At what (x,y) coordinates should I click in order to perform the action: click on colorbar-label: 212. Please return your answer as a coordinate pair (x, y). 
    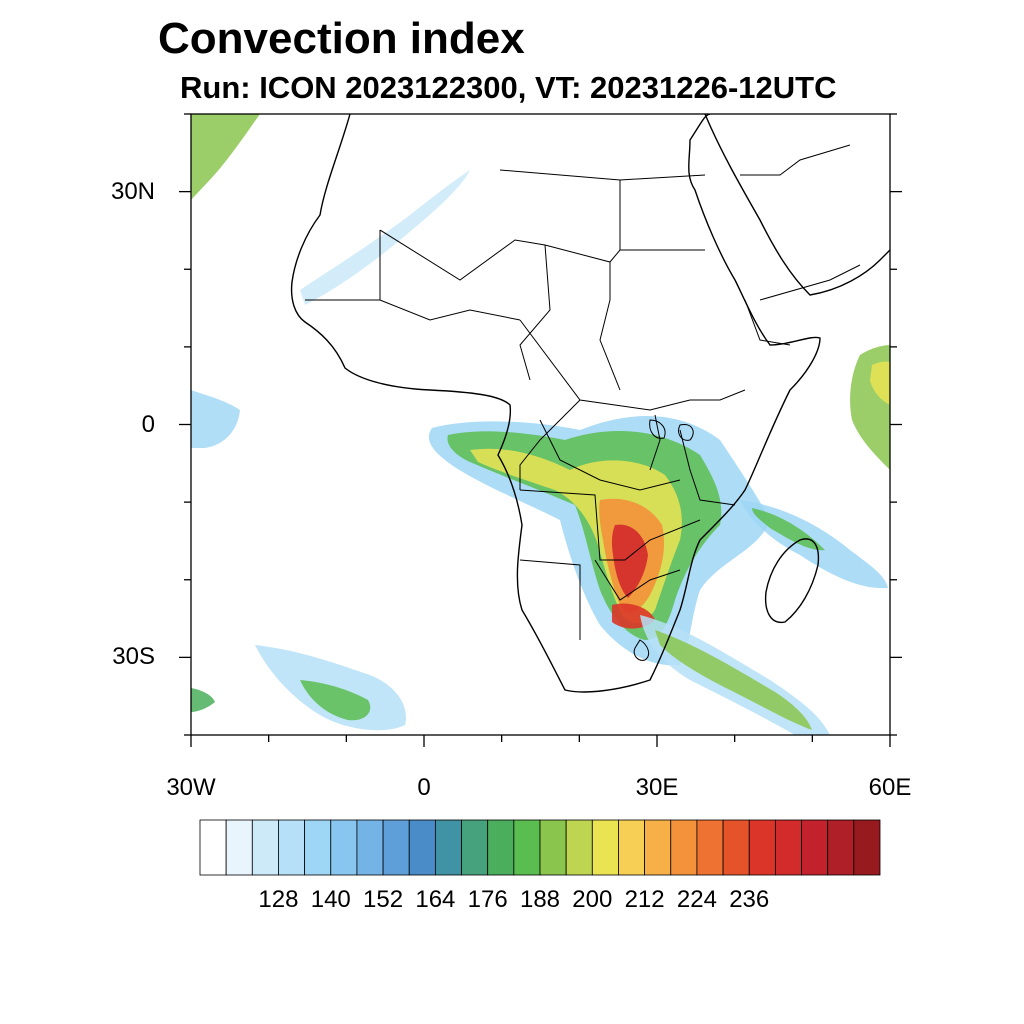
    Looking at the image, I should click on (644, 899).